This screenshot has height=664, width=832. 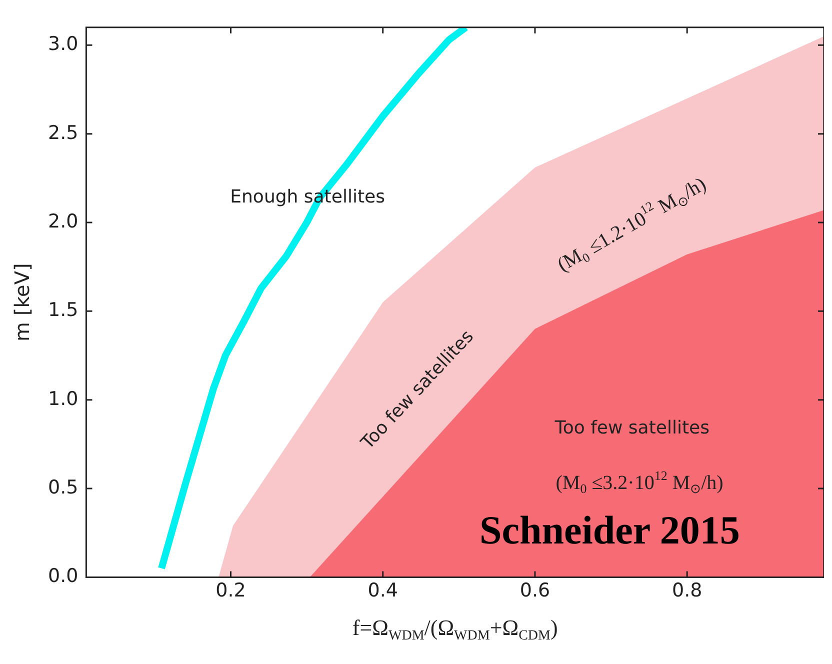 What do you see at coordinates (231, 591) in the screenshot?
I see `x-tick-label: 0.2` at bounding box center [231, 591].